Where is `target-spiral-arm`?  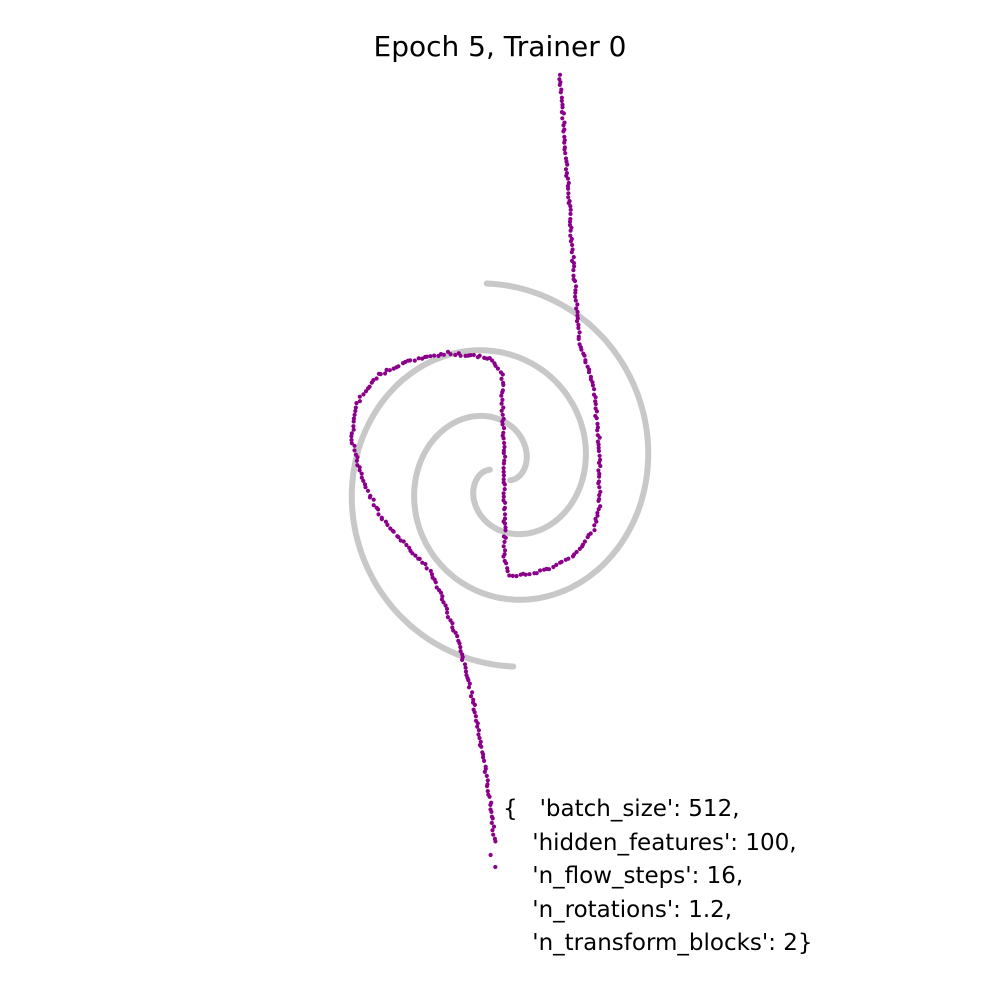 target-spiral-arm is located at coordinates (531, 441).